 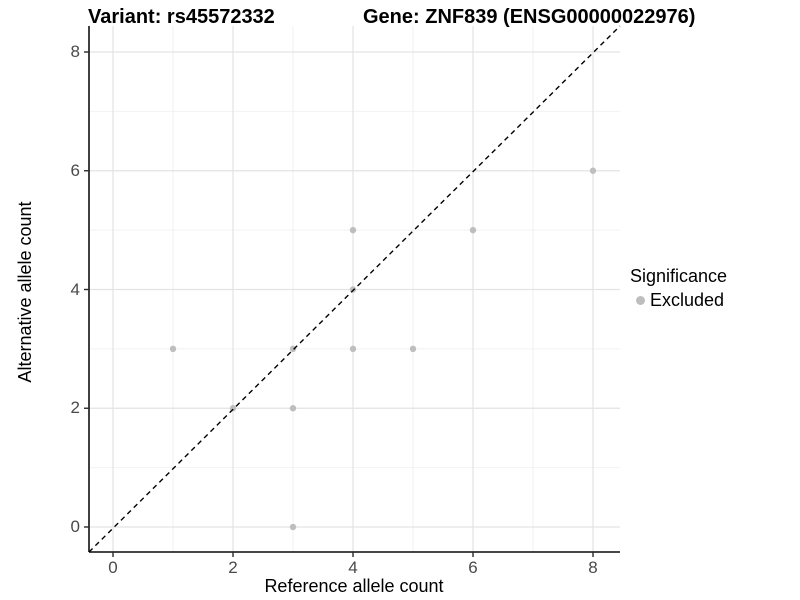 I want to click on plot-title-gene: Gene: ZNF839 (ENSG00000022976), so click(x=529, y=17).